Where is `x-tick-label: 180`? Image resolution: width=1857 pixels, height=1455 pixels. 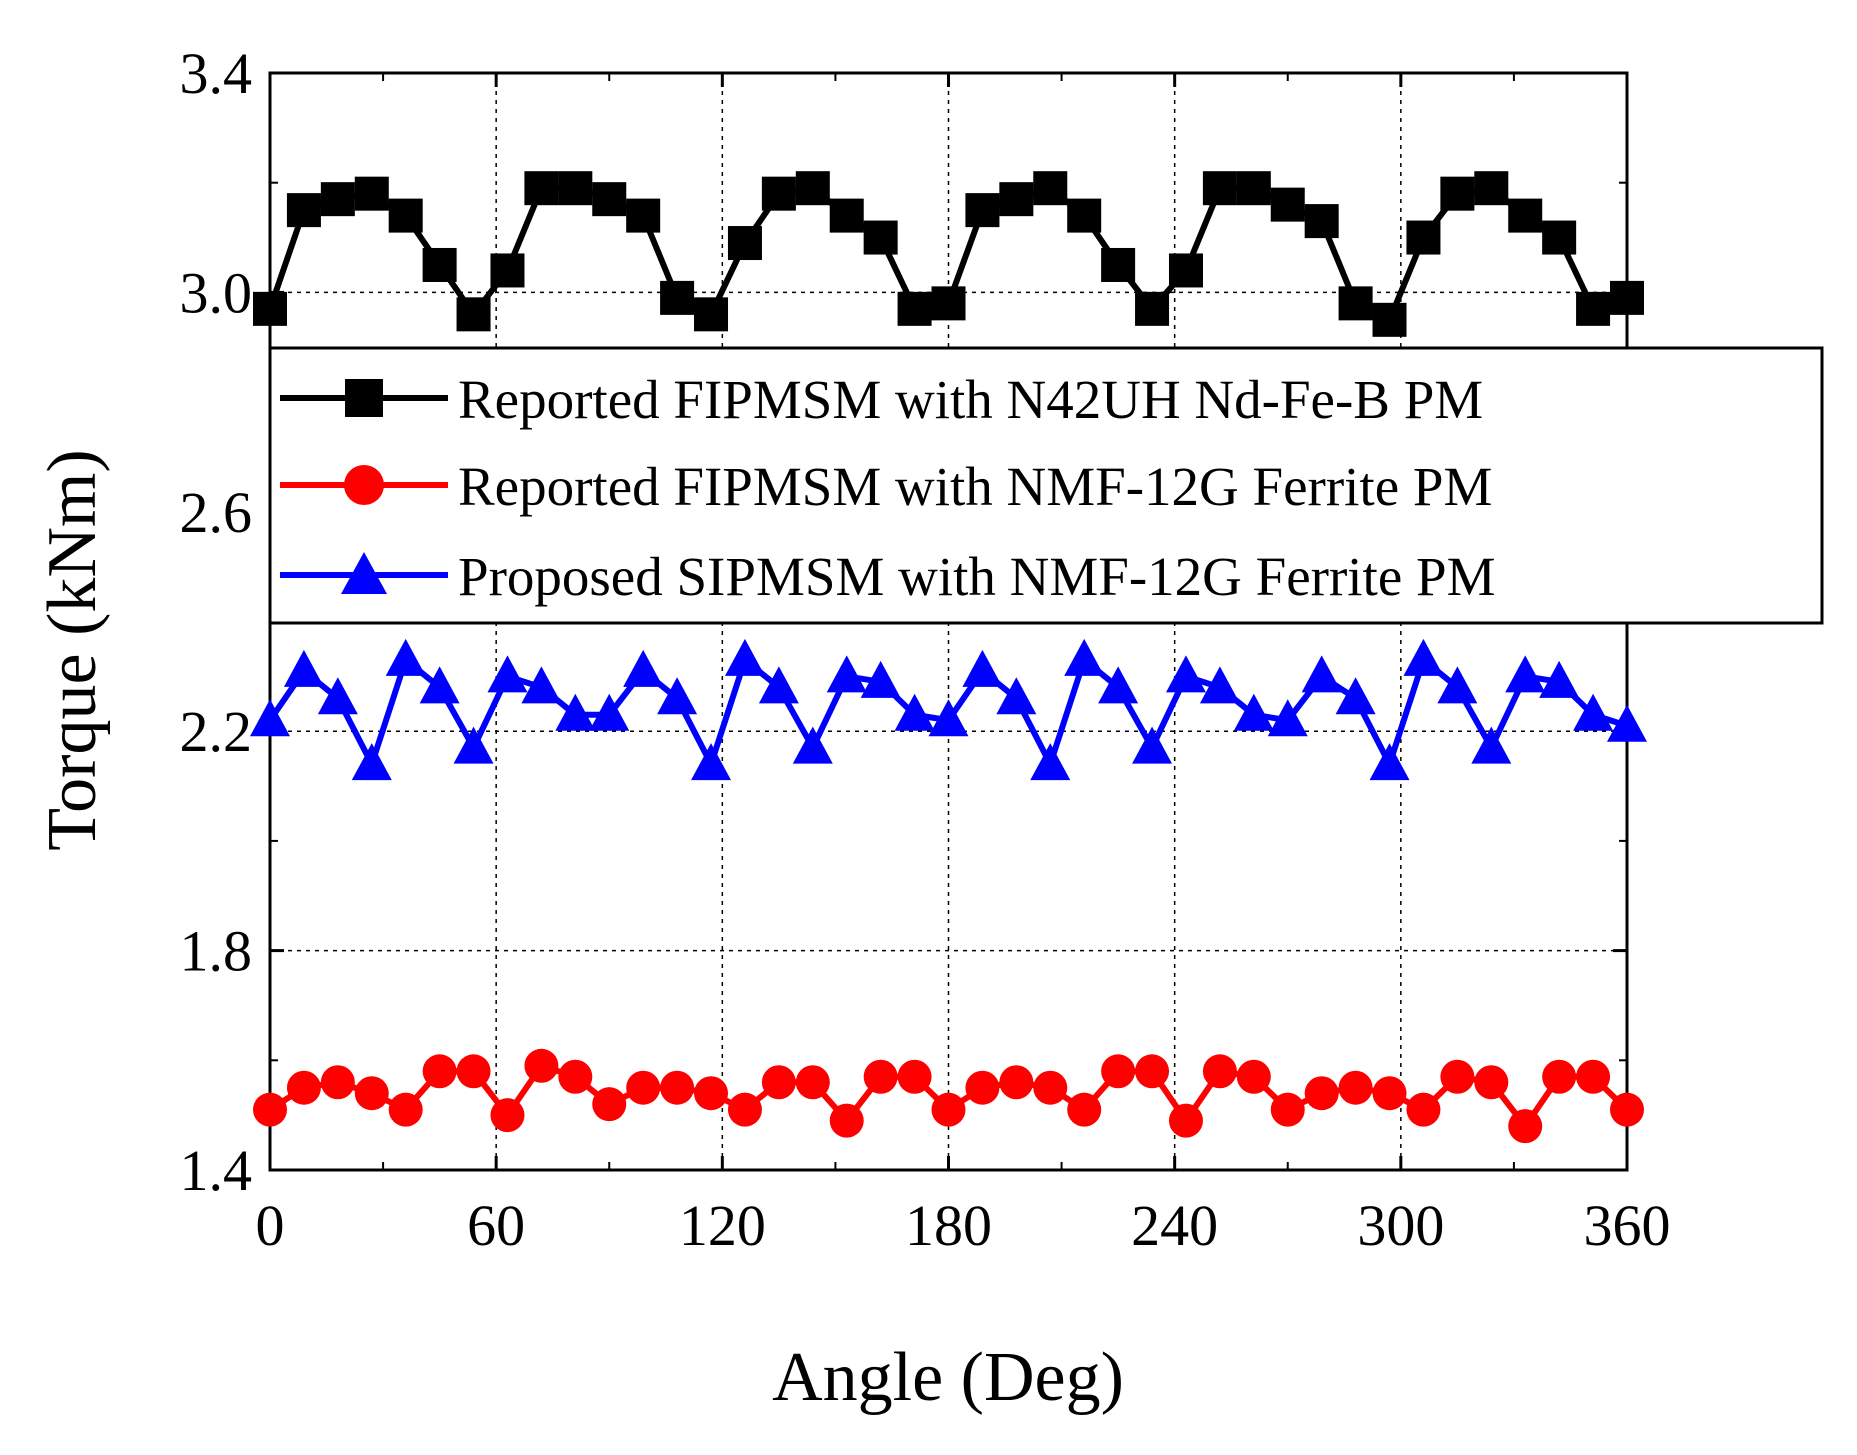
x-tick-label: 180 is located at coordinates (948, 1225).